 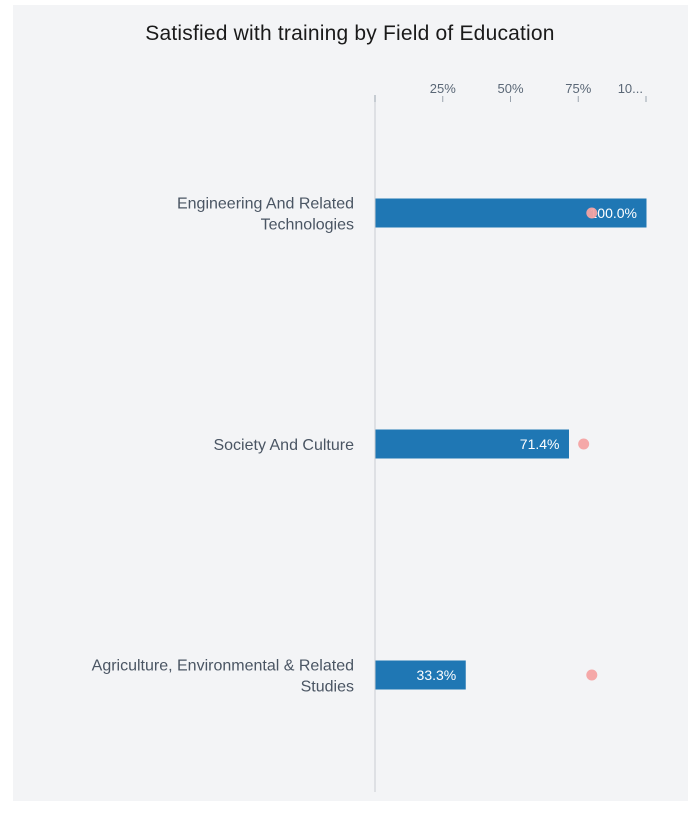 I want to click on category-label: Engineering And Related, so click(x=265, y=204).